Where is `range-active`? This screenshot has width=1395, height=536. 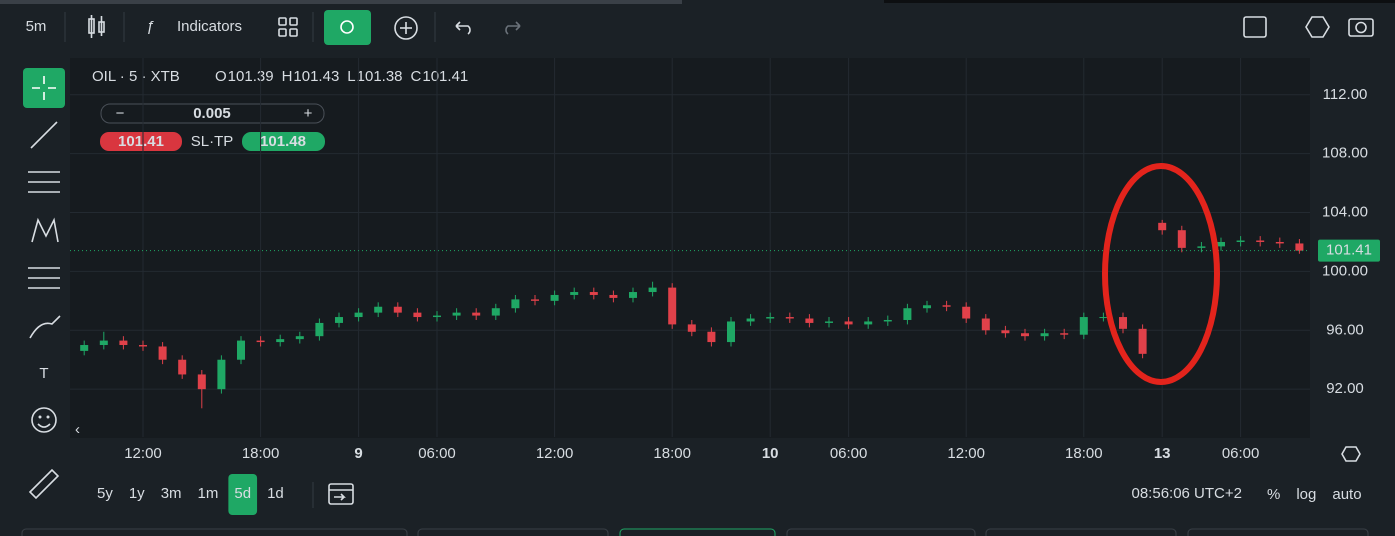
range-active is located at coordinates (243, 494).